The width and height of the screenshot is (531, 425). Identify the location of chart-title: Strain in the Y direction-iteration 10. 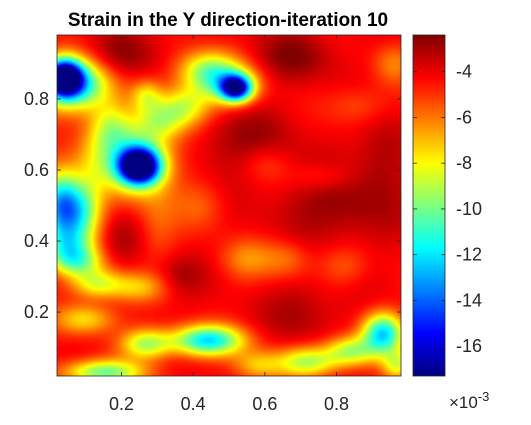
(228, 20).